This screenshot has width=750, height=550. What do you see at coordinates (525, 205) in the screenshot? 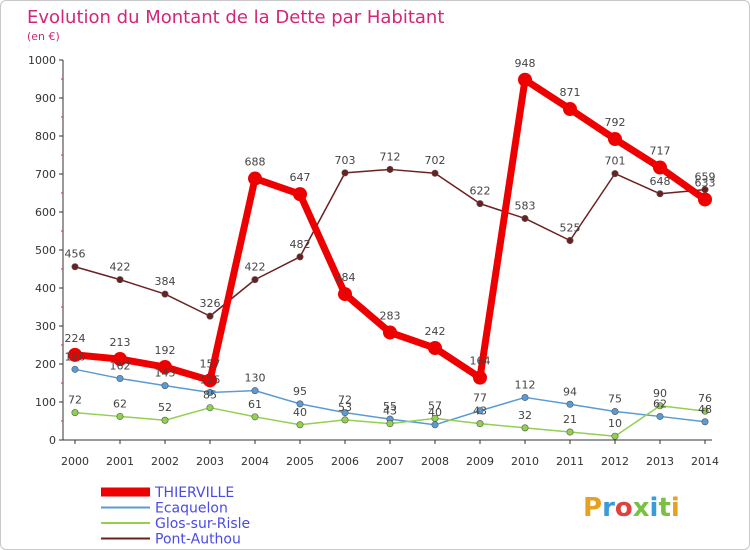
I see `data-label: 583` at bounding box center [525, 205].